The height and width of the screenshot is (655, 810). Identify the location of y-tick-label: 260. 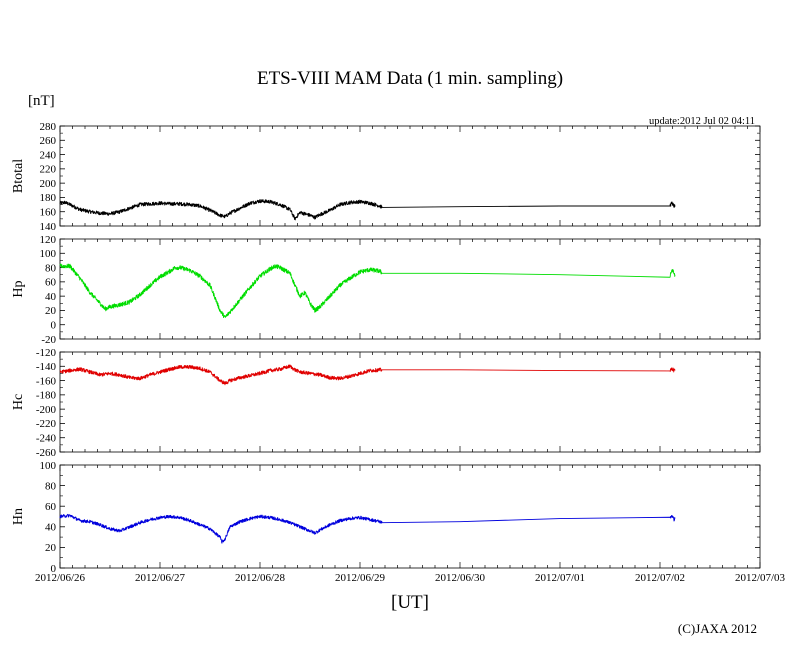
(48, 141).